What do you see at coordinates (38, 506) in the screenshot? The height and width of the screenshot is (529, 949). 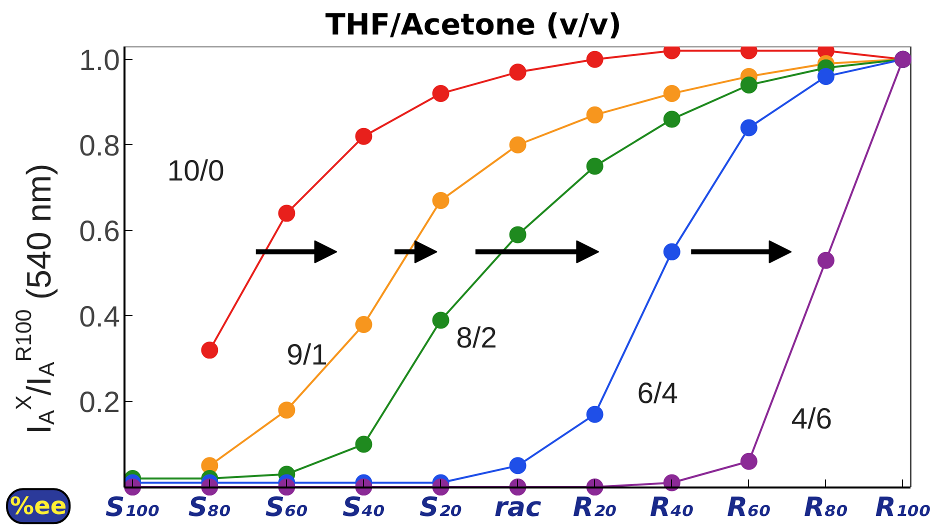 I see `text: %ee` at bounding box center [38, 506].